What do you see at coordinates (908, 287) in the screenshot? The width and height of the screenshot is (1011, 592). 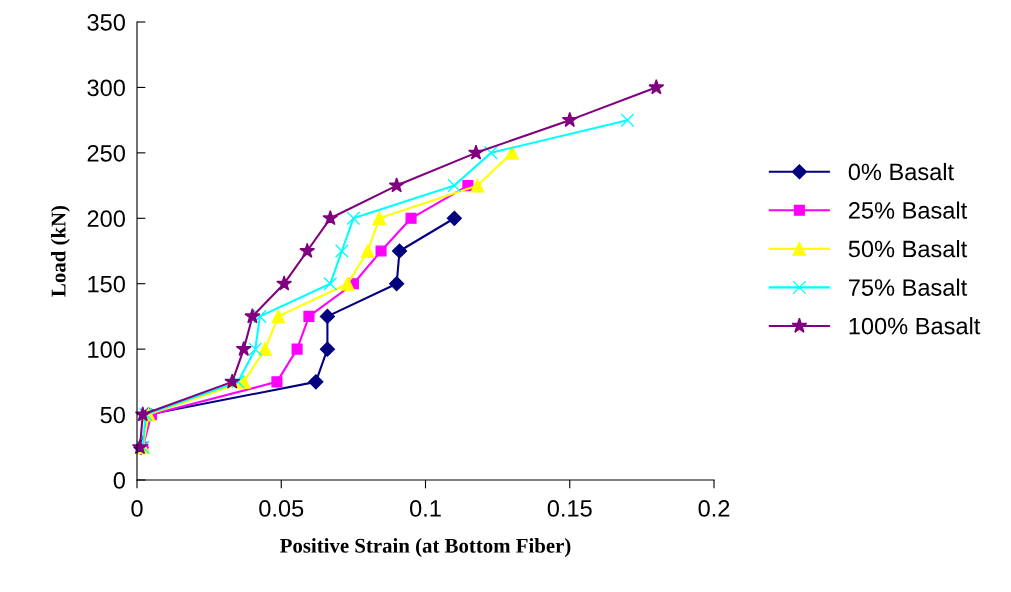 I see `legend-label: 75% Basalt` at bounding box center [908, 287].